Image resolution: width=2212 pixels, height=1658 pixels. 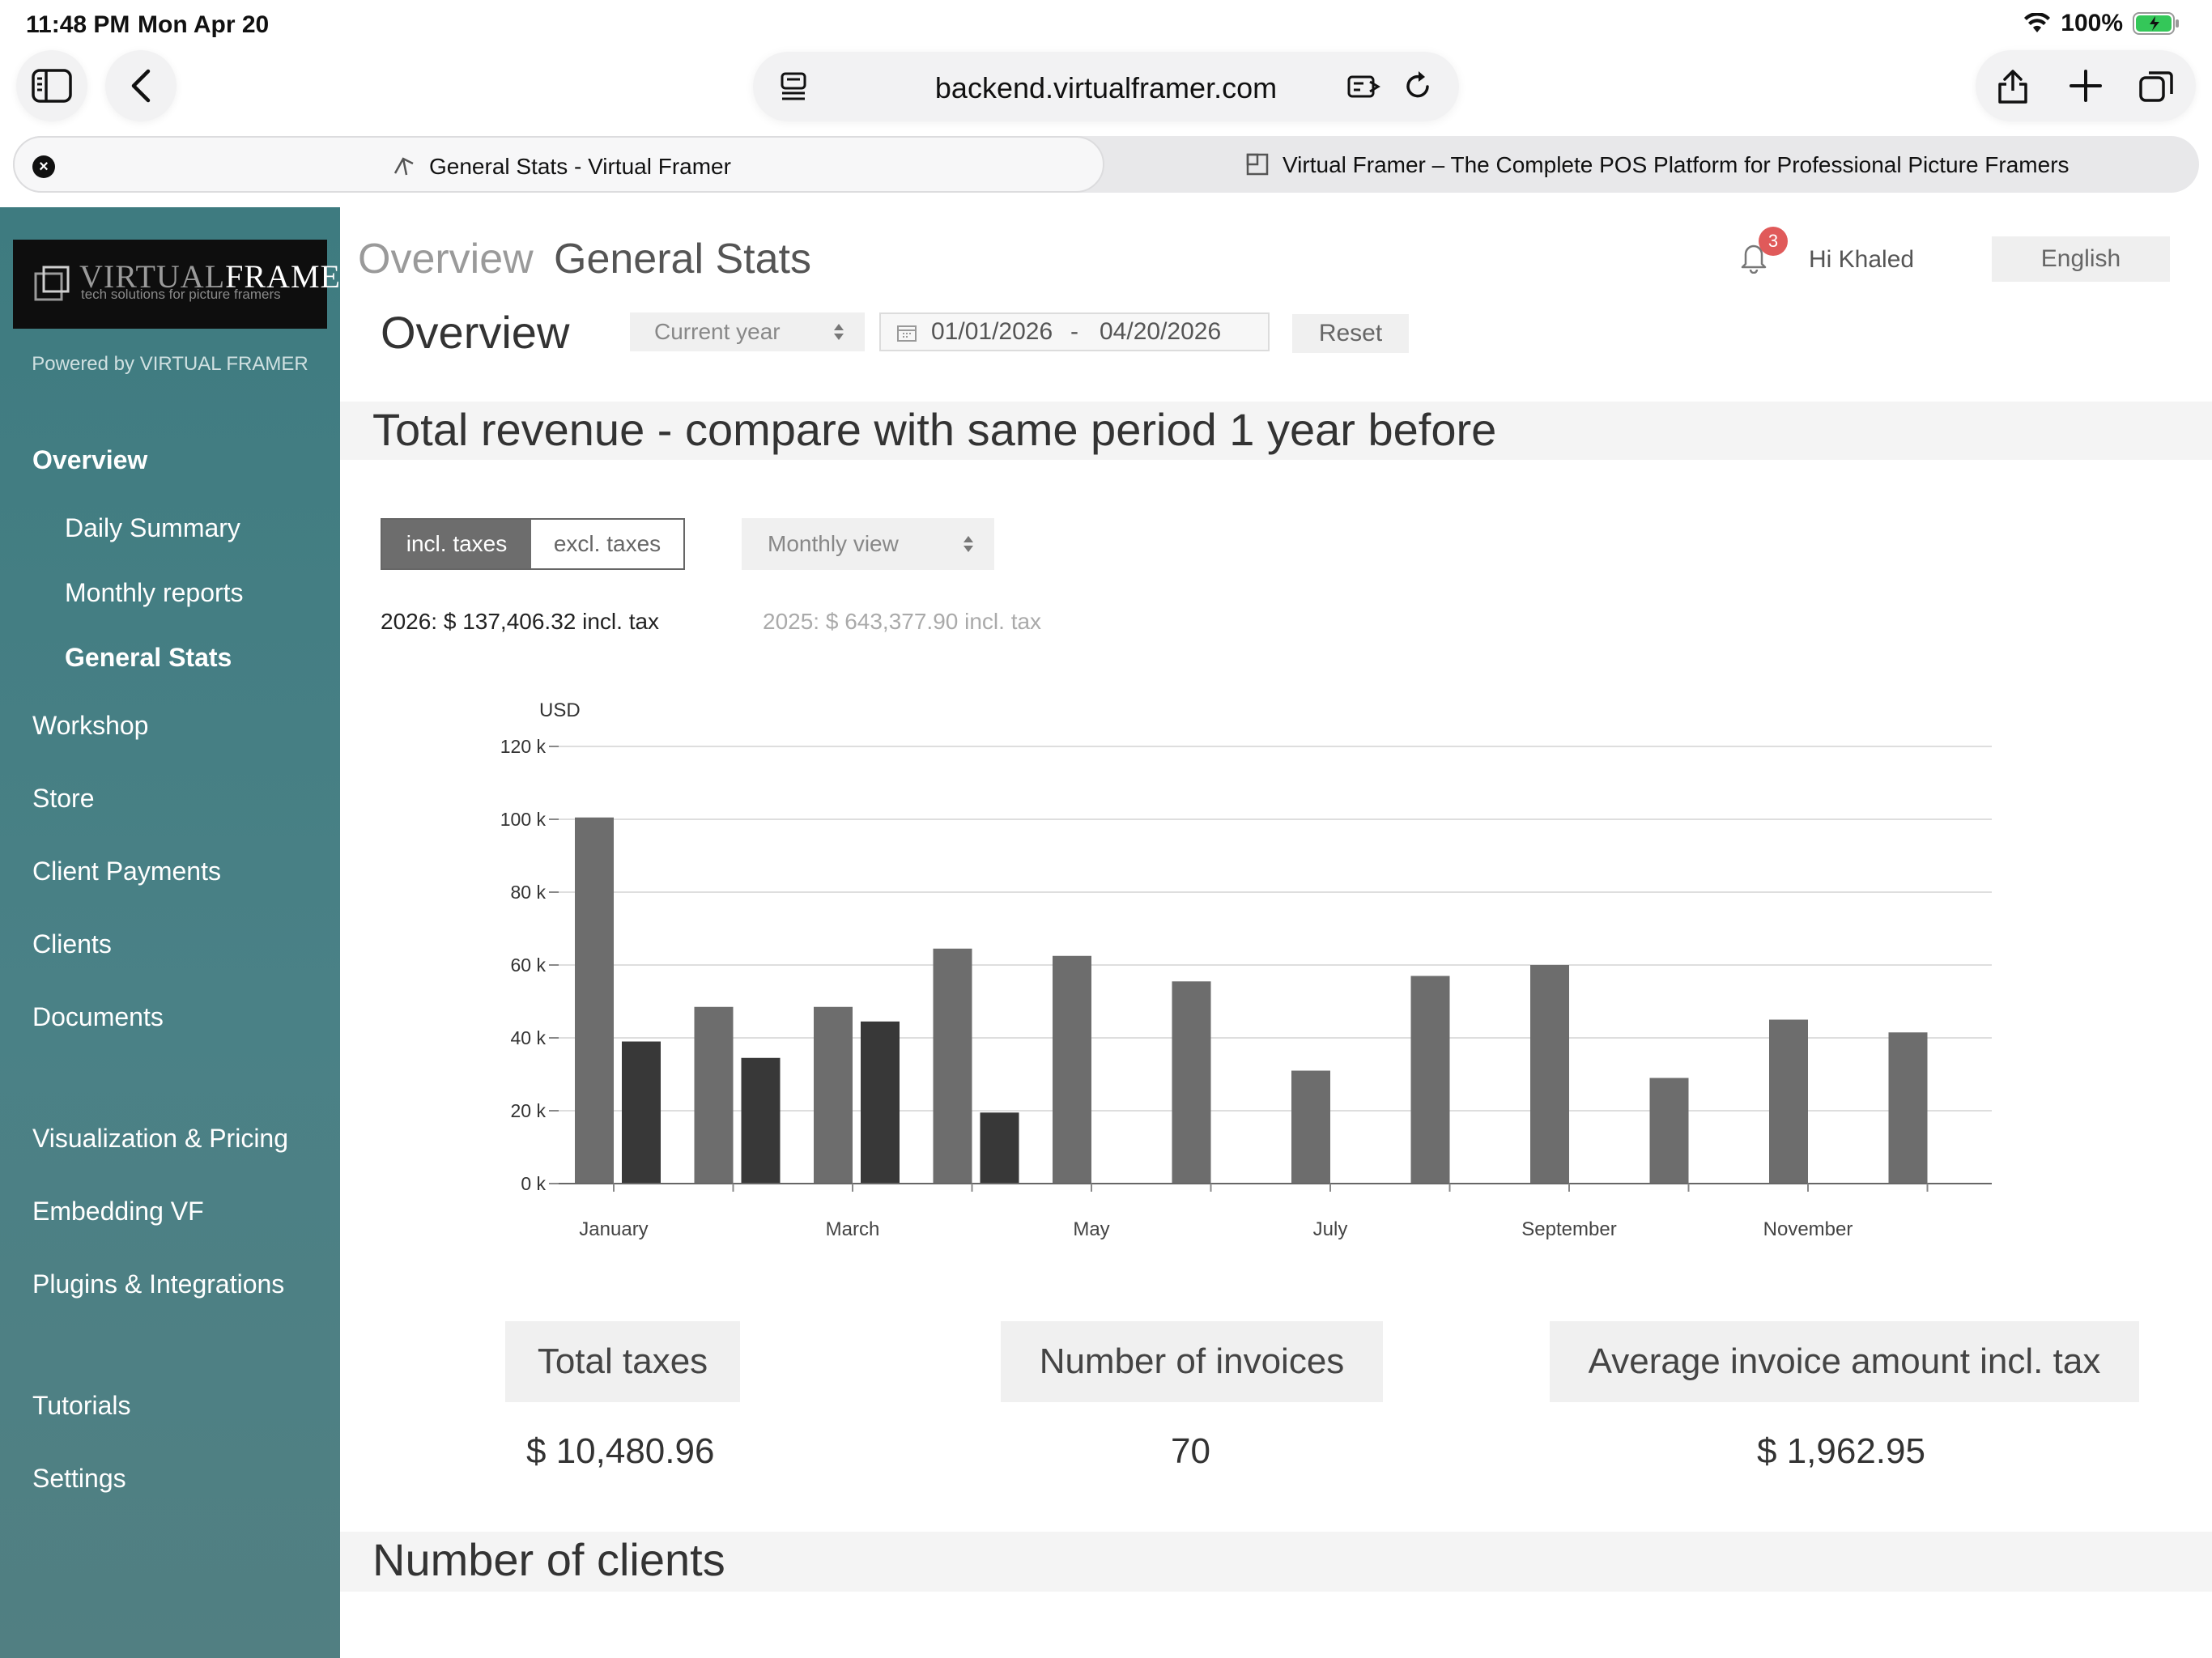 I want to click on wifi-icon, so click(x=2038, y=22).